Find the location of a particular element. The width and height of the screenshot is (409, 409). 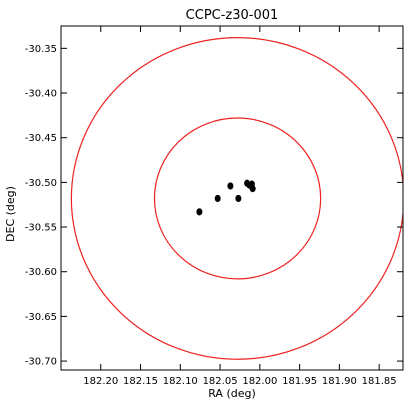

x-tick-label: 182.10 is located at coordinates (180, 381).